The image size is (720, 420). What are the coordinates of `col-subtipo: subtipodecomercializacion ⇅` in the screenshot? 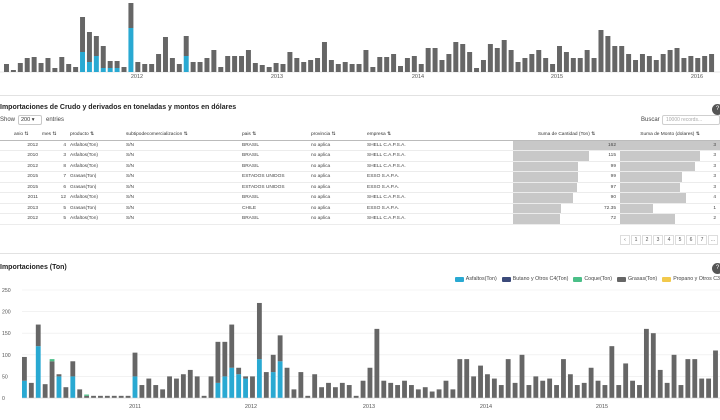 It's located at (182, 135).